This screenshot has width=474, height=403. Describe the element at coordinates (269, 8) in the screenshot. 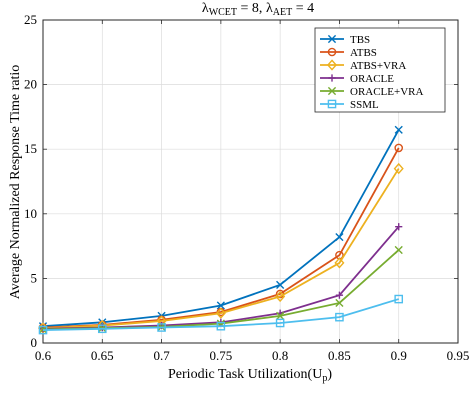

I see `title-lambda-2: λ` at that location.